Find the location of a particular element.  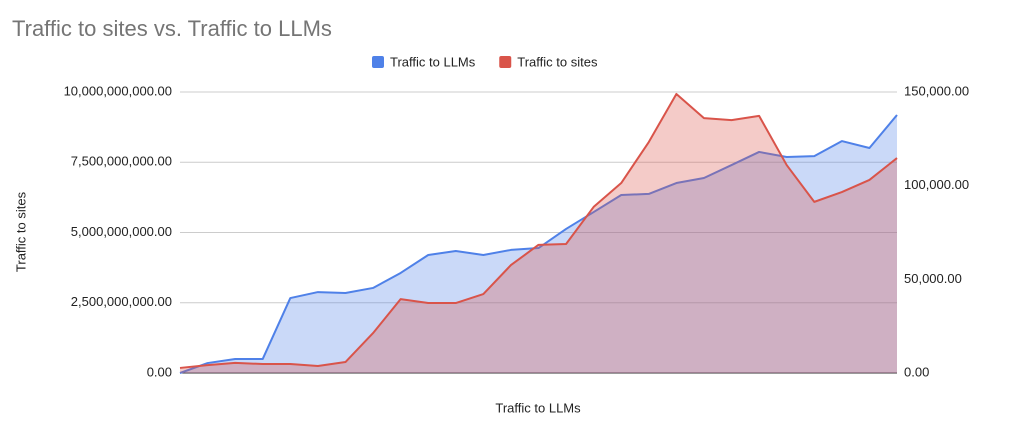

y-tick-label: 7,500,000,000.00 is located at coordinates (121, 161).